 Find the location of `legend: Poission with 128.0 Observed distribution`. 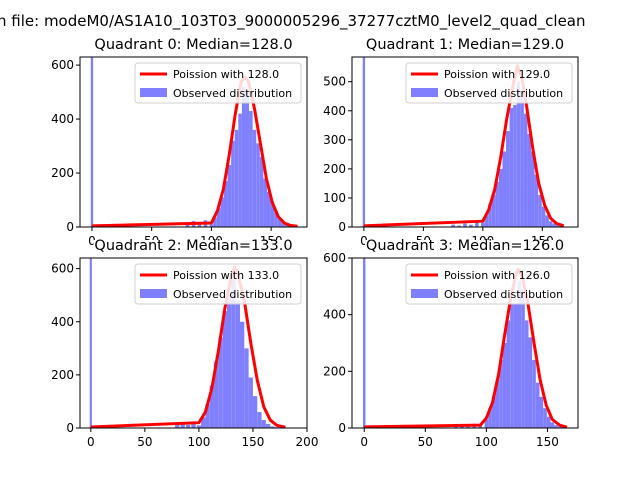

legend: Poission with 128.0 Observed distribution is located at coordinates (218, 83).